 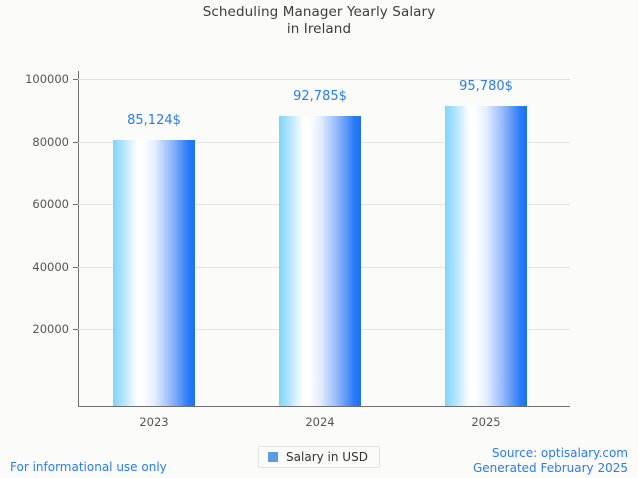 I want to click on y-axis-tick-label: 60000, so click(x=50, y=204).